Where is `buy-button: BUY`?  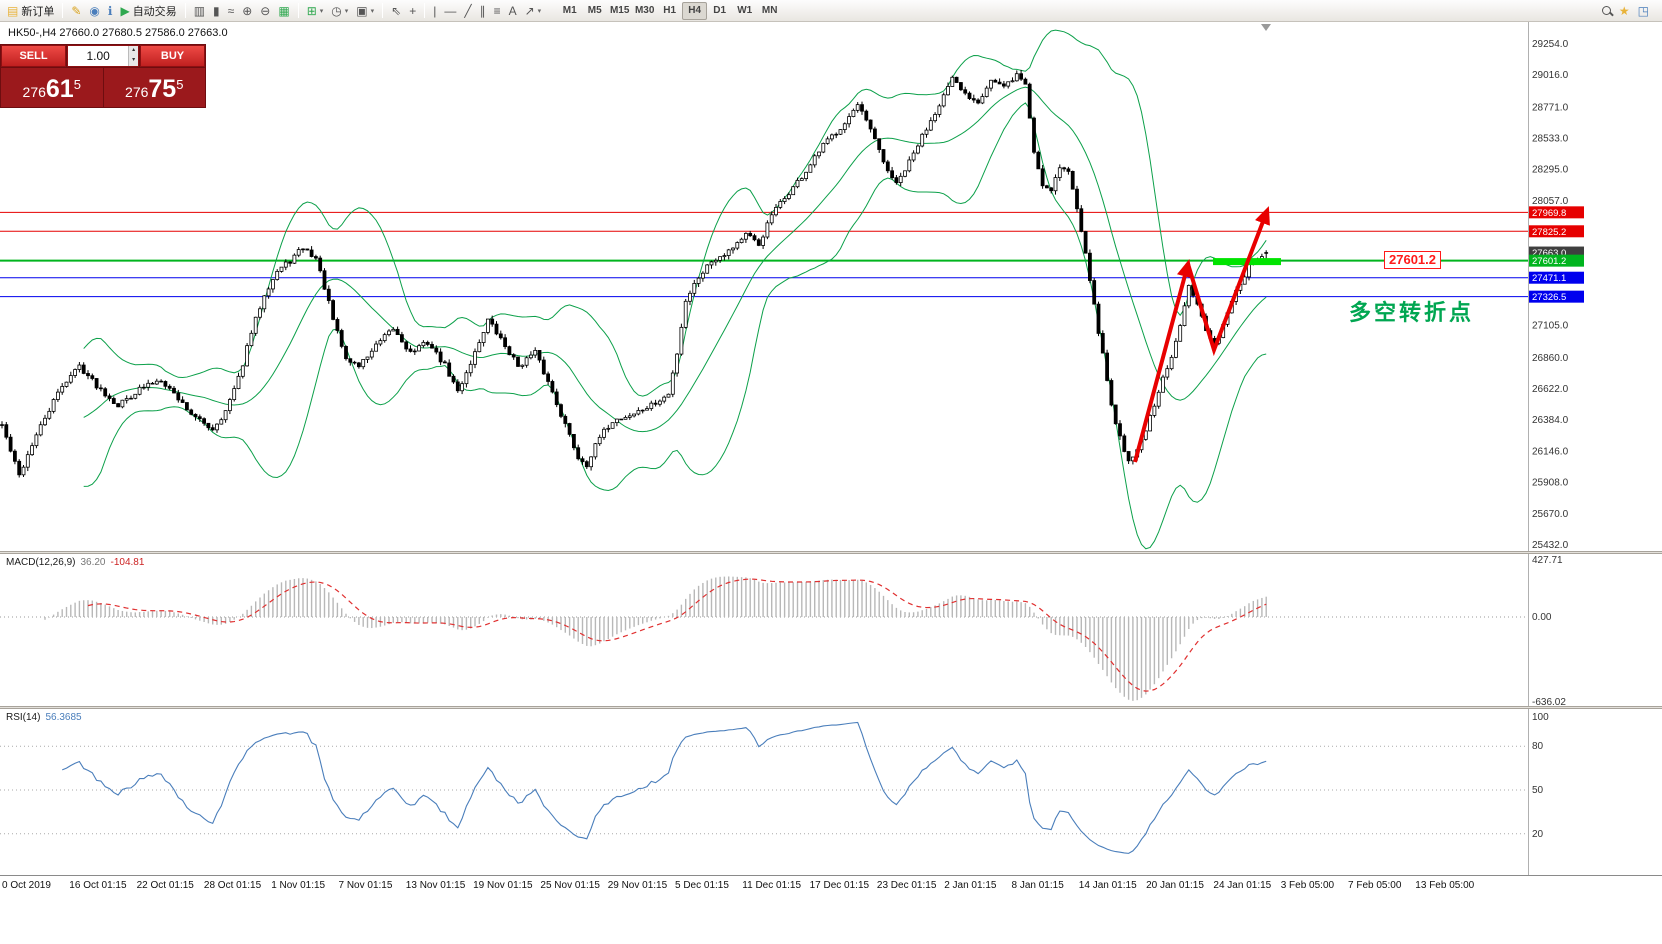 buy-button: BUY is located at coordinates (172, 56).